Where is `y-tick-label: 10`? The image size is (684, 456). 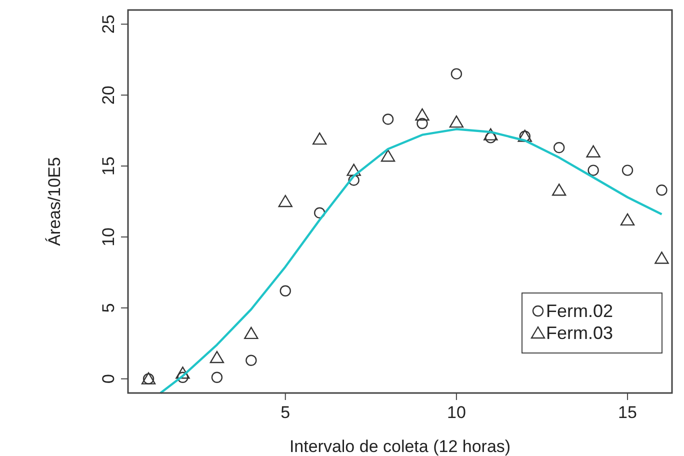
y-tick-label: 10 is located at coordinates (108, 237).